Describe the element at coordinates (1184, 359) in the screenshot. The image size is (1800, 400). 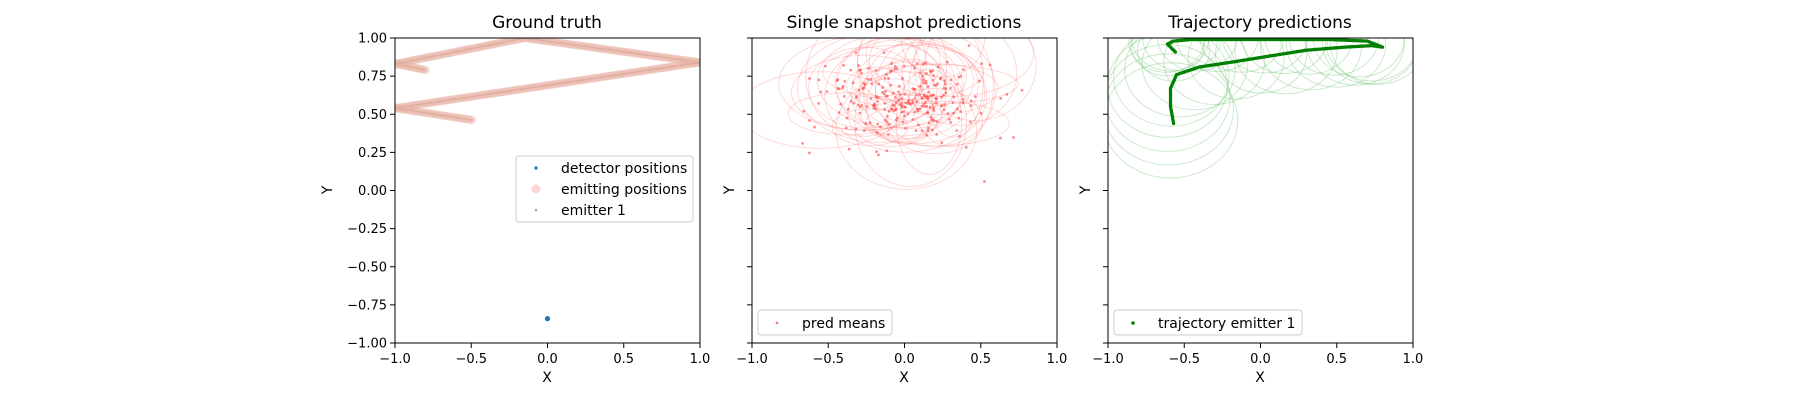
I see `x-tick-label: −0.5` at that location.